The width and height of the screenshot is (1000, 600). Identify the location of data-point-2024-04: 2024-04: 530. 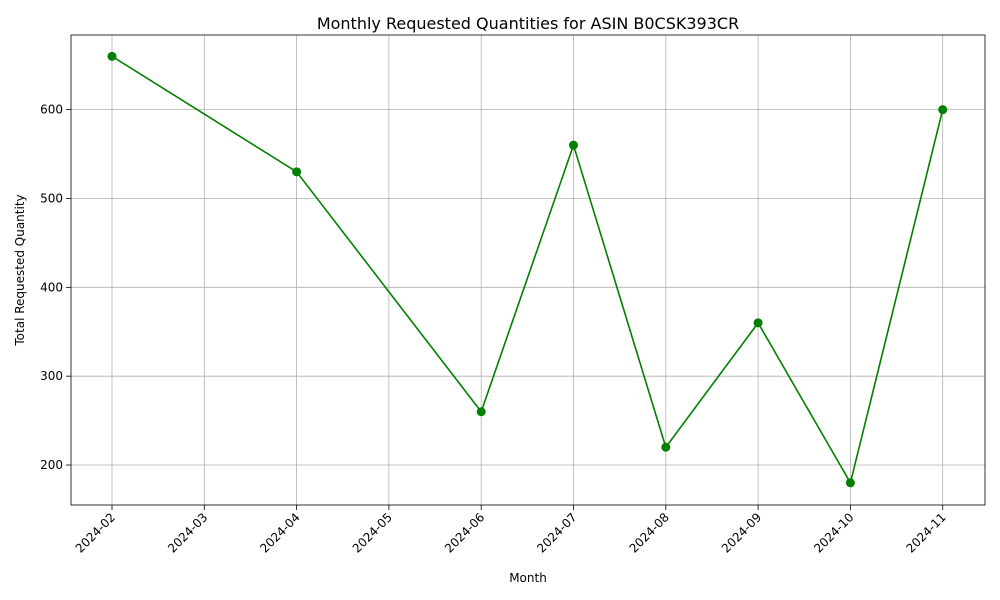
(297, 172).